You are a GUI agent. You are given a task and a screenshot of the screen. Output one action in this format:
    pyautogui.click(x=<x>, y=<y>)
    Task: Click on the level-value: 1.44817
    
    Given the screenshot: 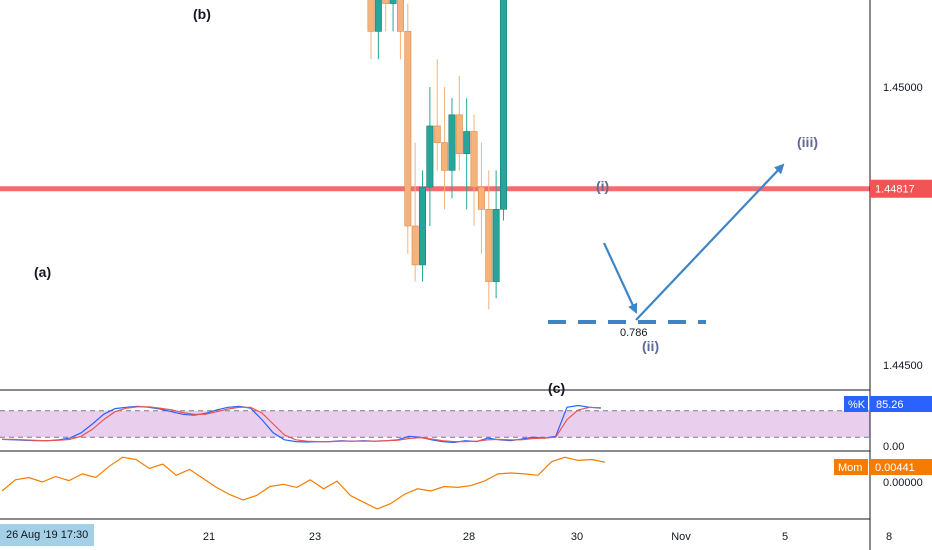 What is the action you would take?
    pyautogui.click(x=895, y=190)
    